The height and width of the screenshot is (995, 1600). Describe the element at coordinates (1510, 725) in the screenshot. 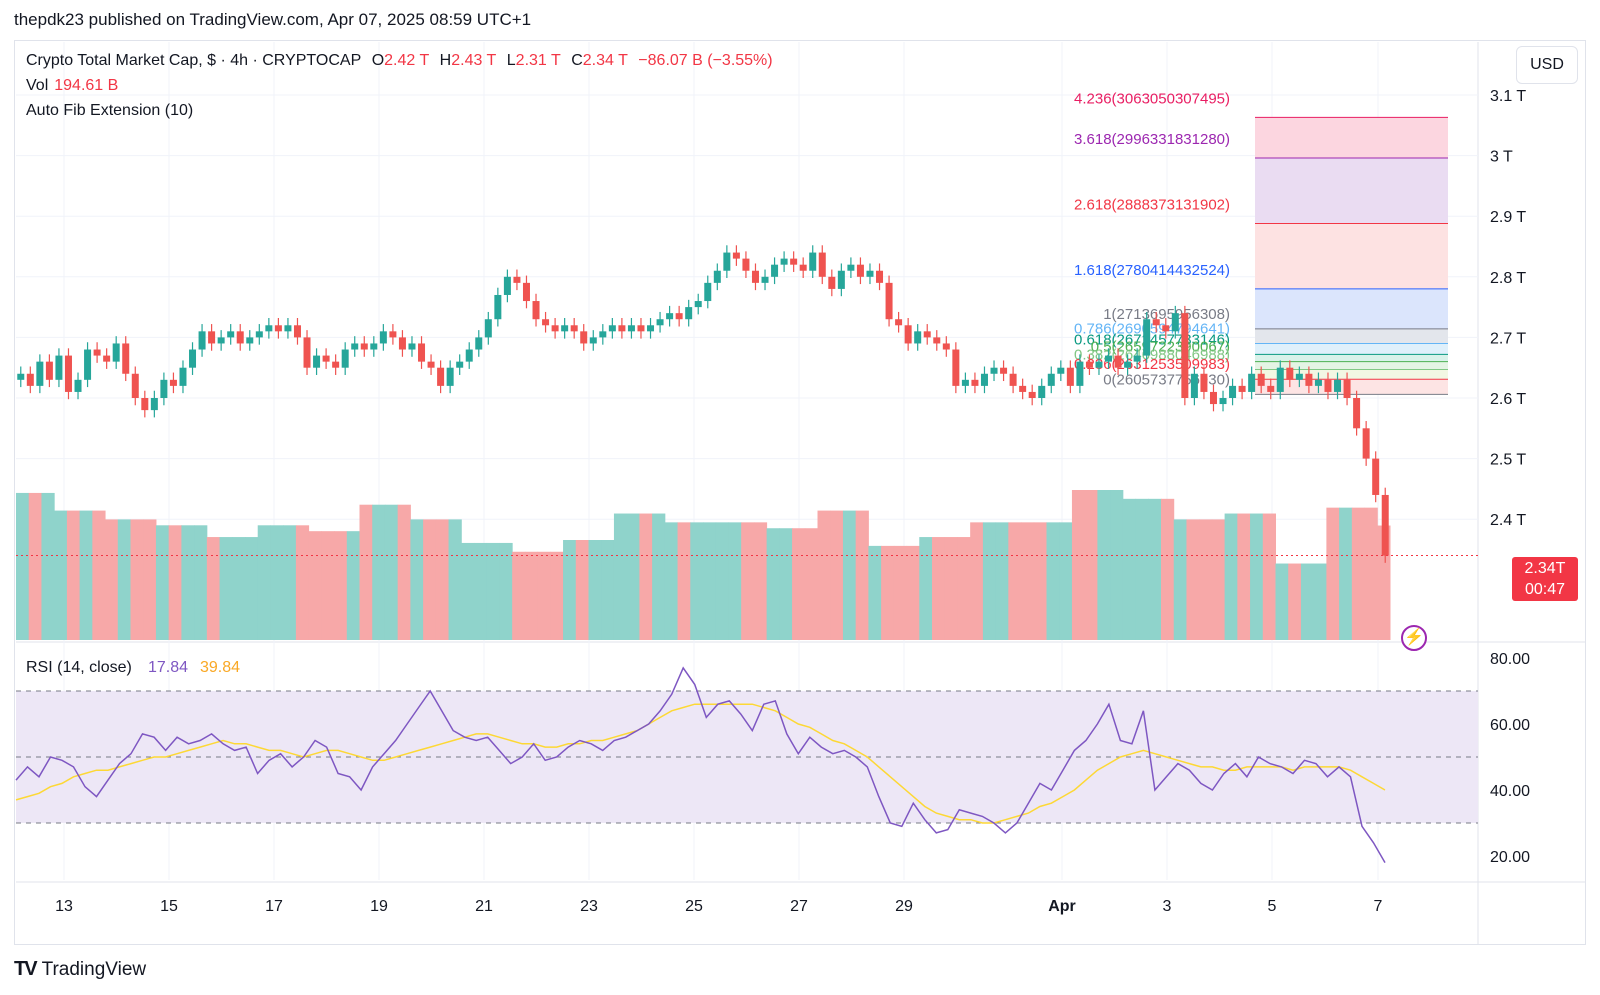

I see `rsi-tick-label: 60.00` at that location.